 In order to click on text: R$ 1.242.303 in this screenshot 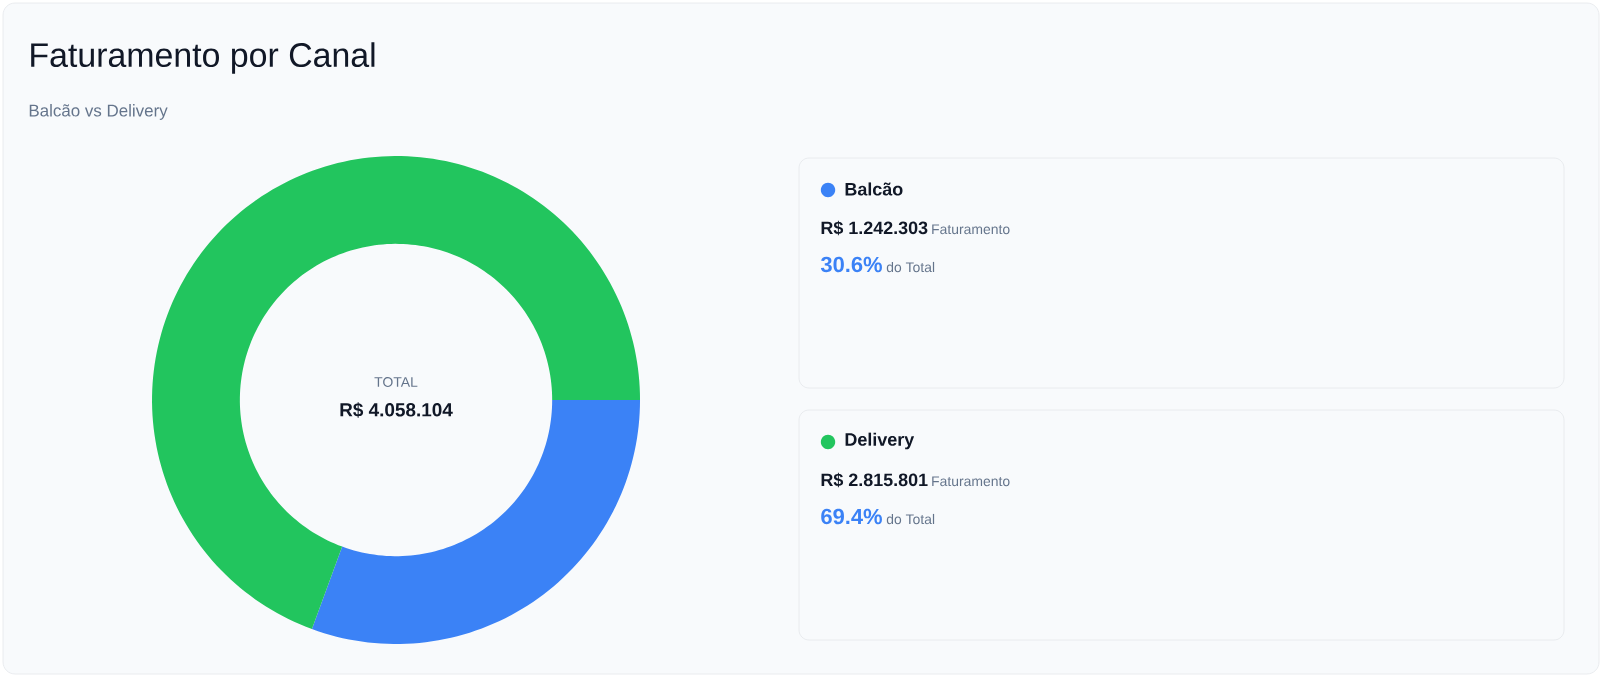, I will do `click(874, 228)`.